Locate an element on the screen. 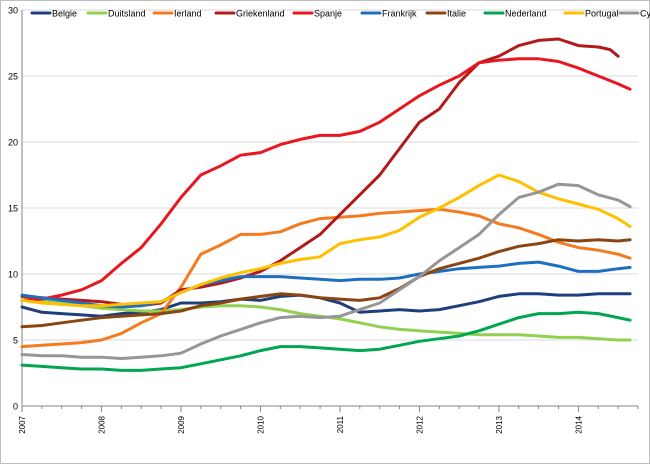 This screenshot has width=650, height=469. y-tick-label: 0 is located at coordinates (15, 407).